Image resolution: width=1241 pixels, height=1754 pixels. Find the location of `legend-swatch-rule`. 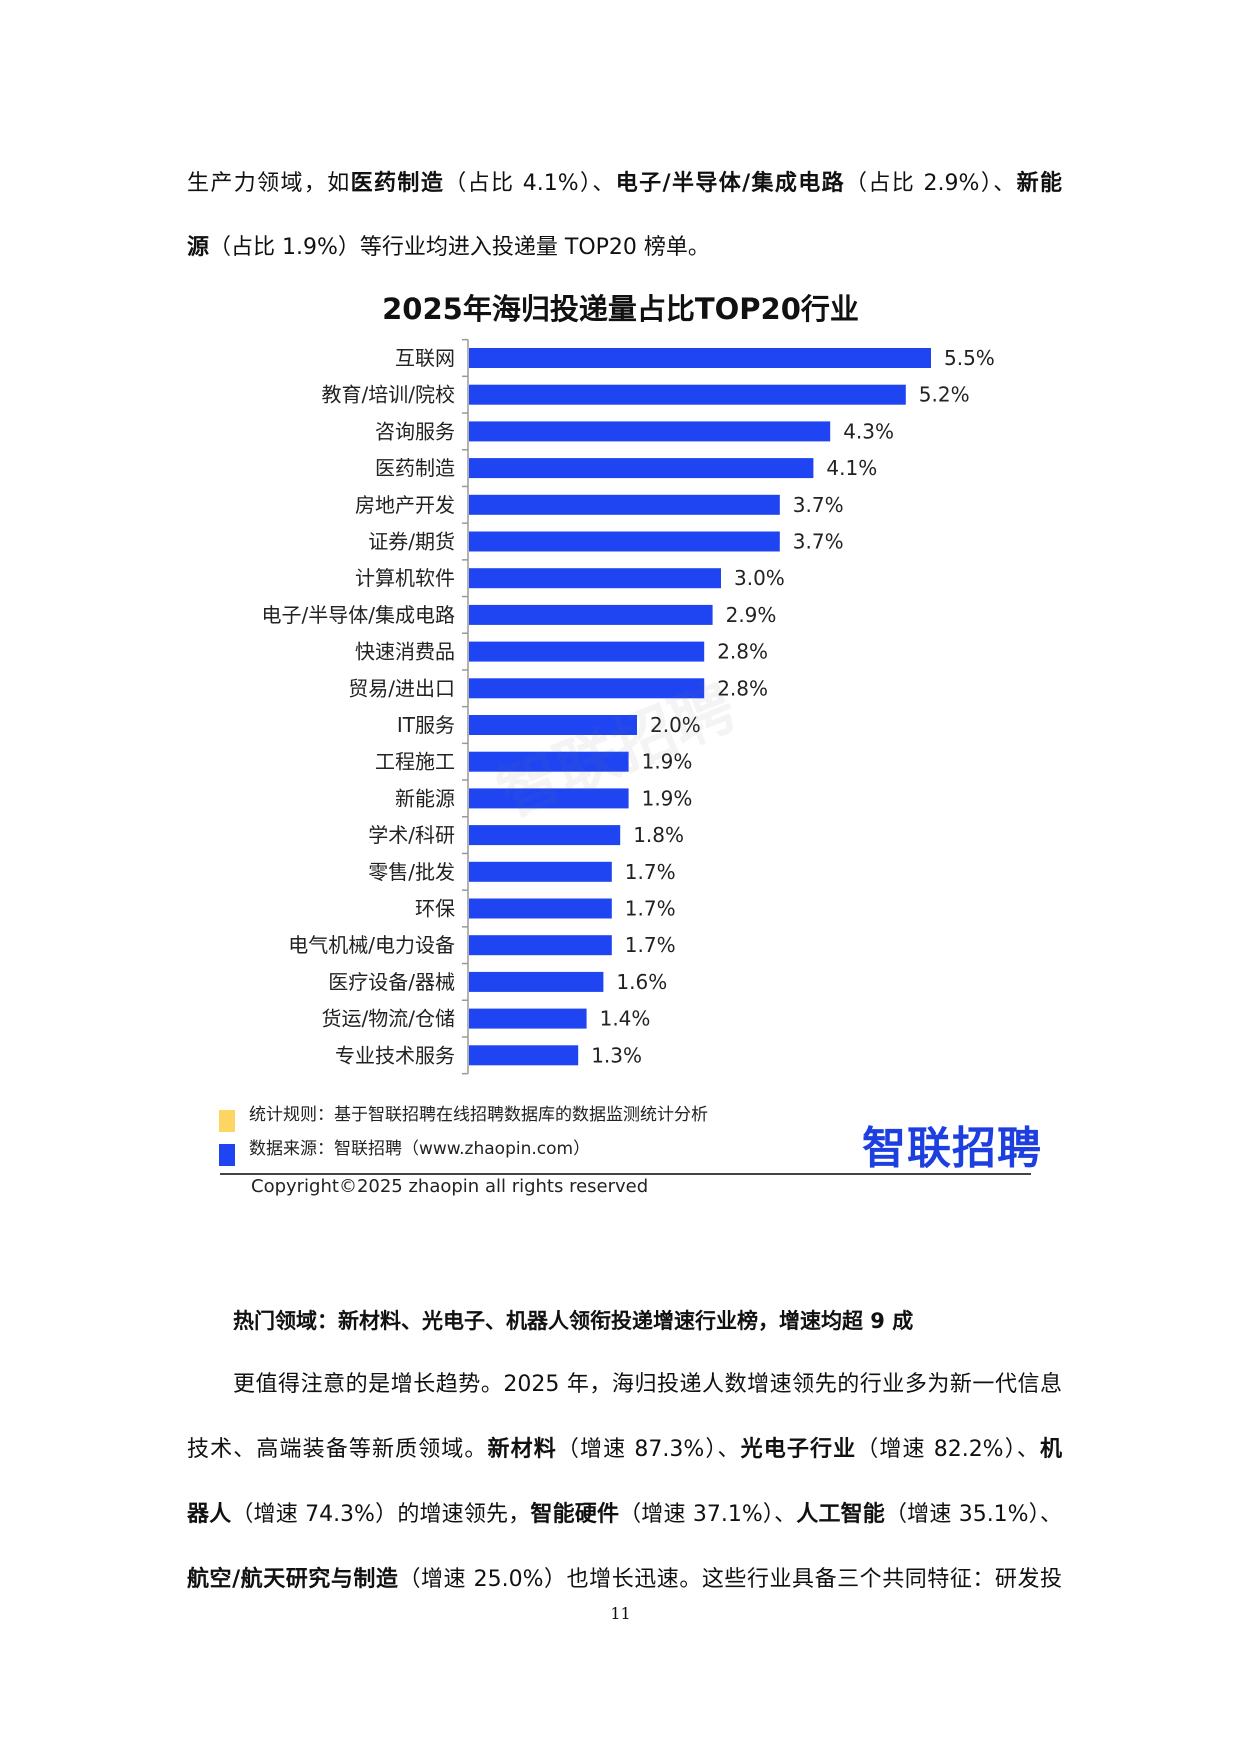

legend-swatch-rule is located at coordinates (227, 1121).